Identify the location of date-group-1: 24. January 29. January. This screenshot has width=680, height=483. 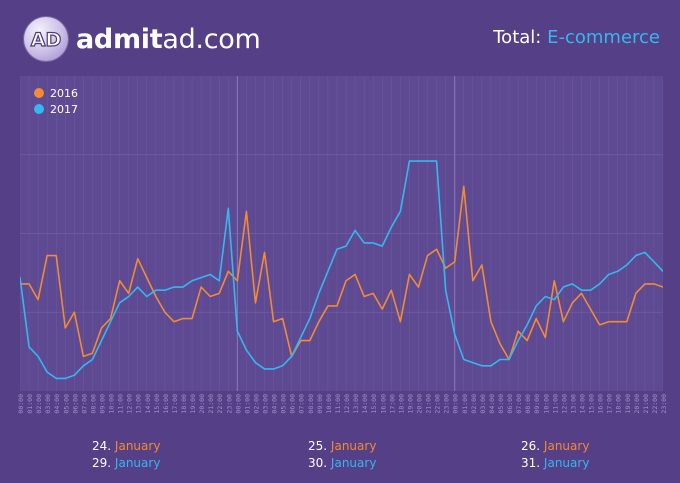
(126, 455).